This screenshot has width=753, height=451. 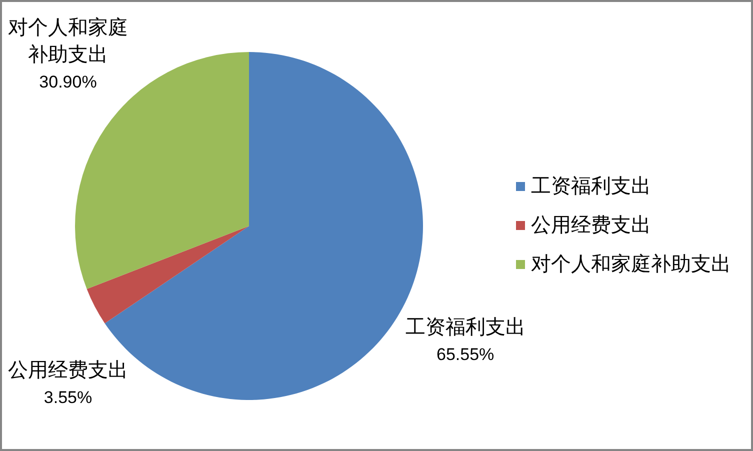 I want to click on legend-label: 对个人和家庭补助支出, so click(x=631, y=265).